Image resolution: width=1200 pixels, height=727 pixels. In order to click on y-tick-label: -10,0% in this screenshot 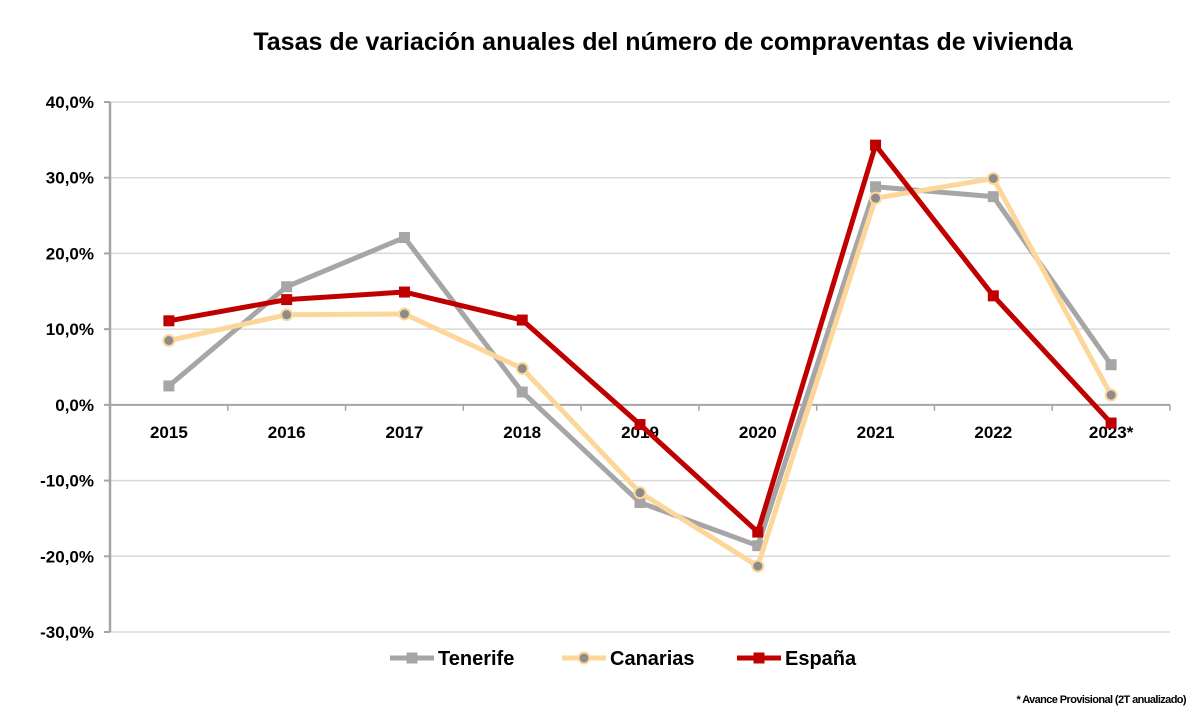, I will do `click(67, 481)`.